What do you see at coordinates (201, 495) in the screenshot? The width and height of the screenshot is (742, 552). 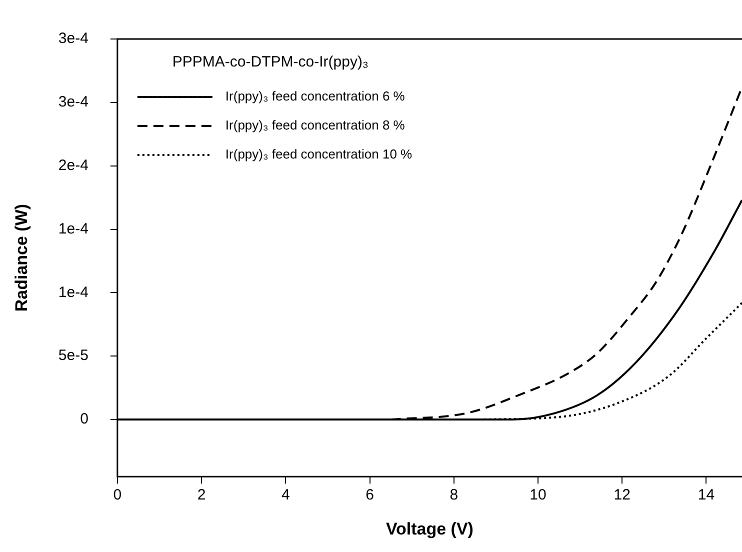 I see `x-tick-label: 2` at bounding box center [201, 495].